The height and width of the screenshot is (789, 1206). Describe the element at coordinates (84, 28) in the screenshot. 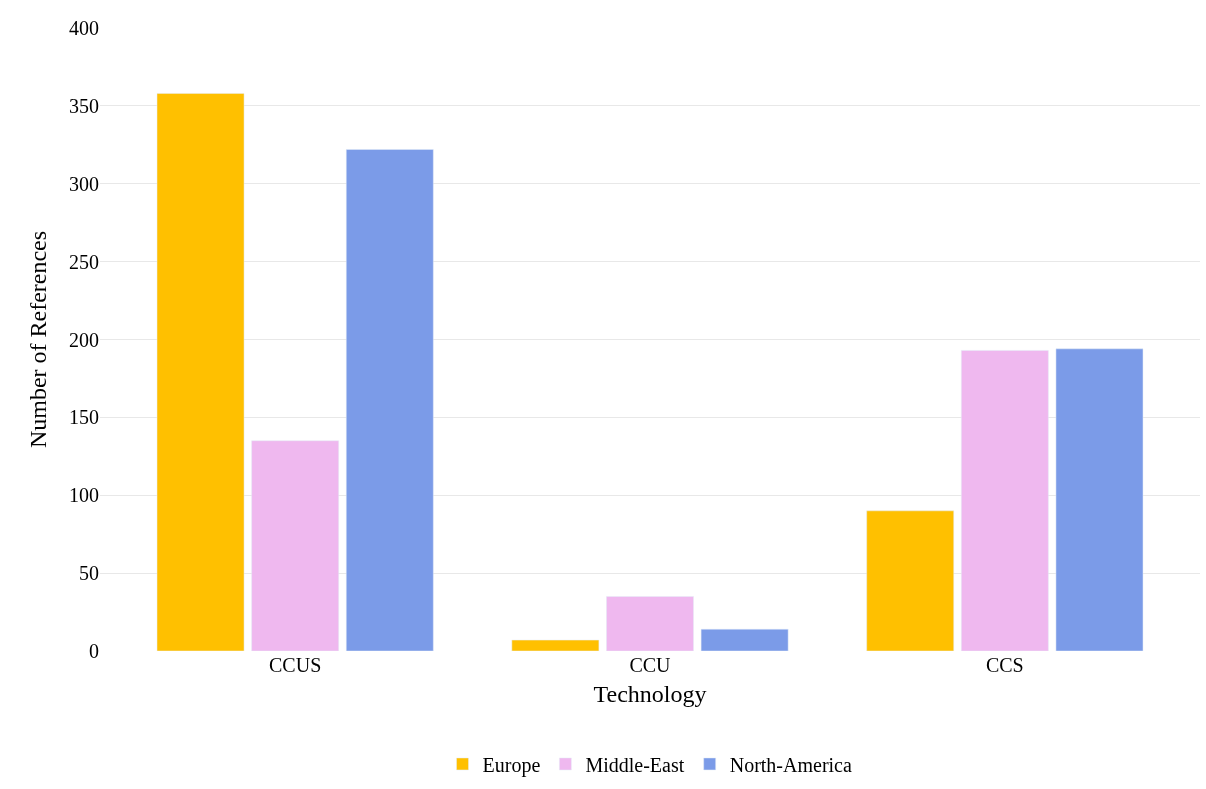

I see `y-tick-label: 400` at that location.